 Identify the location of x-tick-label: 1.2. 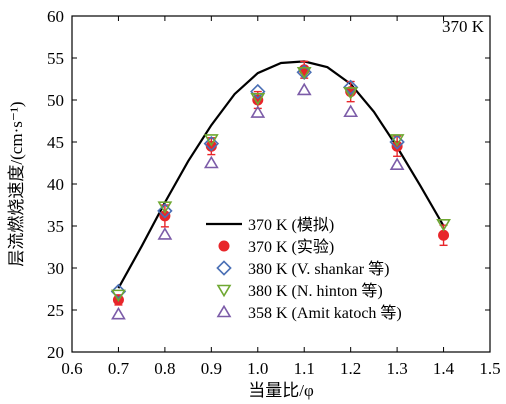
(350, 368).